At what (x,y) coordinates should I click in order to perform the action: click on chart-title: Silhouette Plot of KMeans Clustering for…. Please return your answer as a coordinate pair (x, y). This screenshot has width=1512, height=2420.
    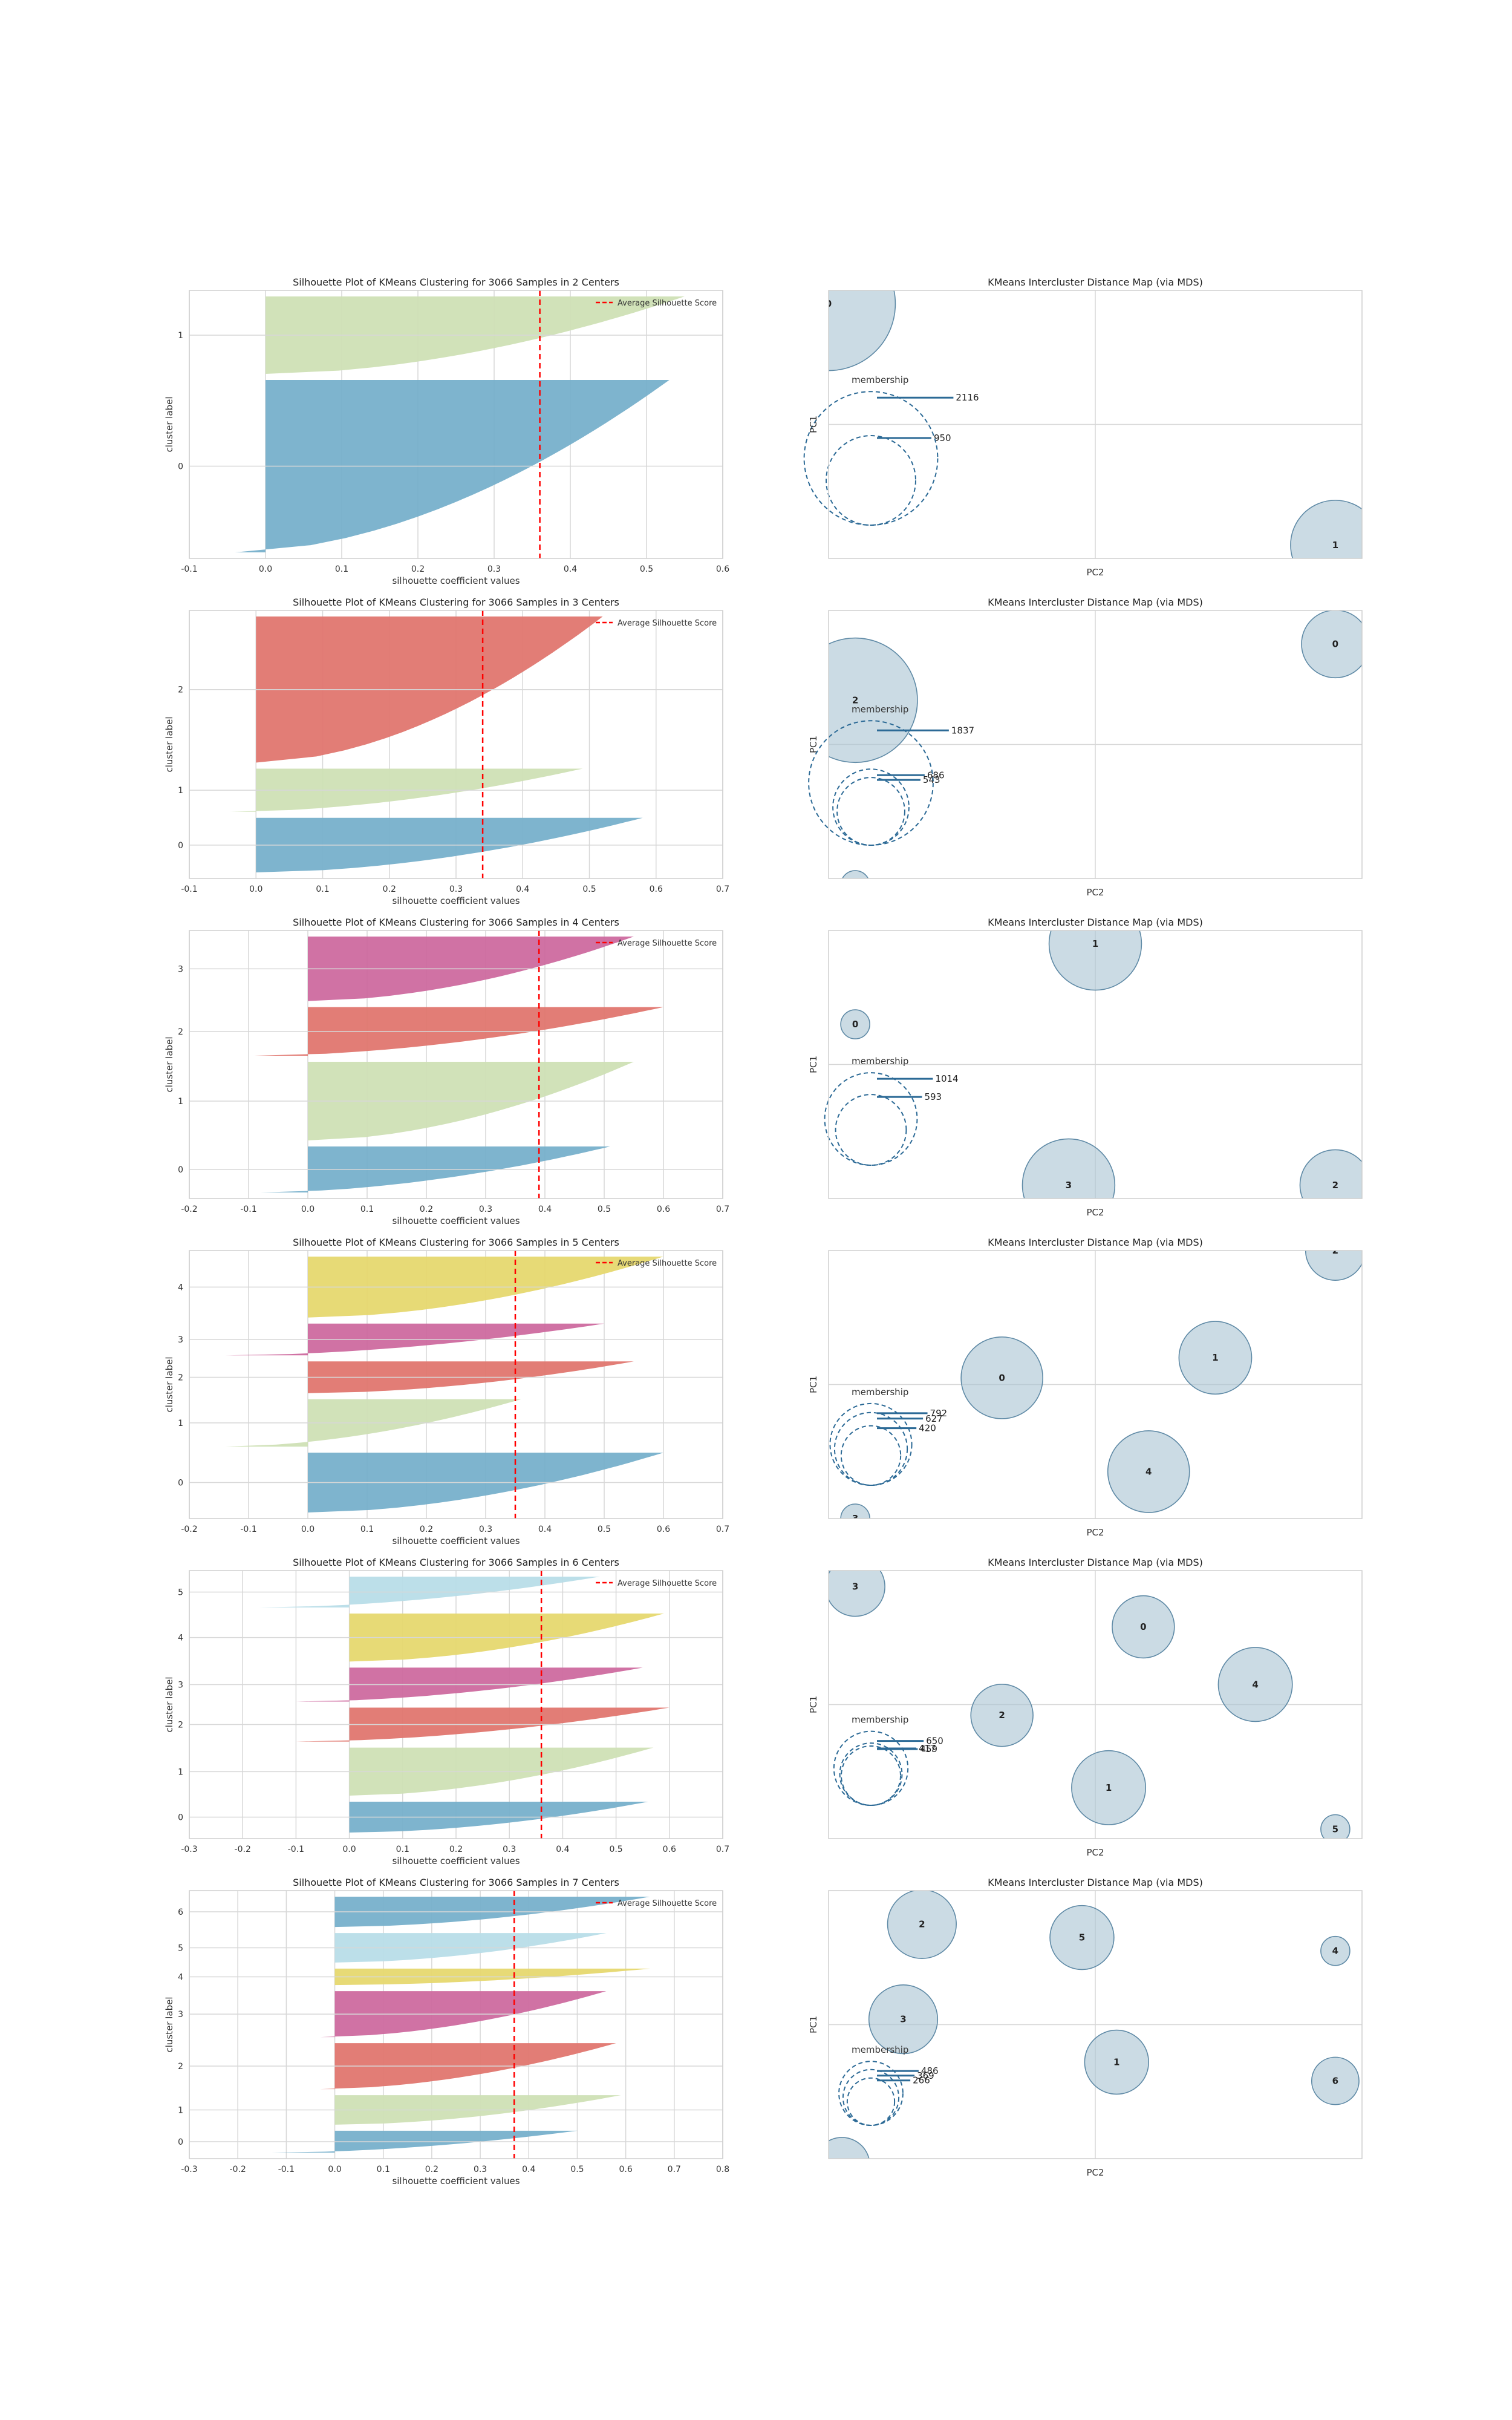
    Looking at the image, I should click on (456, 1562).